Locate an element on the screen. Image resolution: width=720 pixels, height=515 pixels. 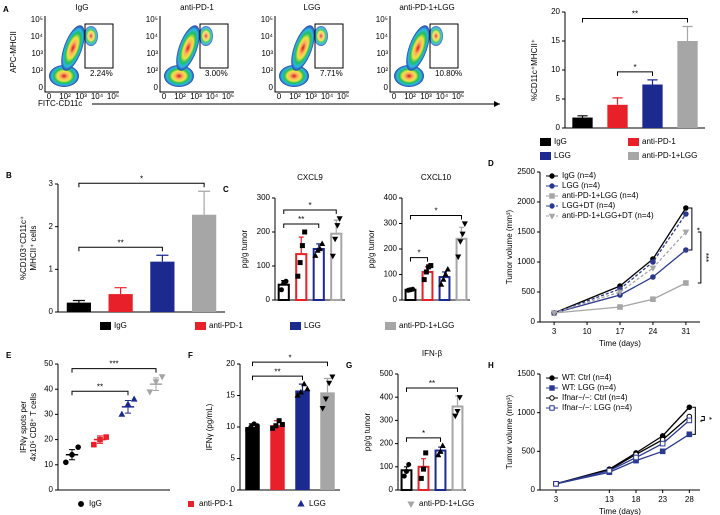
y-tick-label: 500 is located at coordinates (387, 373).